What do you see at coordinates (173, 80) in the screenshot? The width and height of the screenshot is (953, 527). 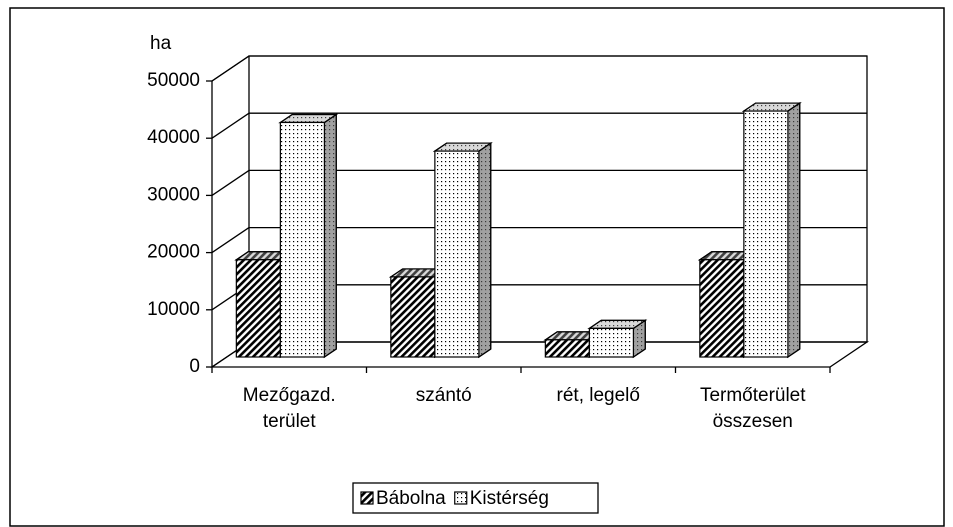 I see `y-tick-label: 50000` at bounding box center [173, 80].